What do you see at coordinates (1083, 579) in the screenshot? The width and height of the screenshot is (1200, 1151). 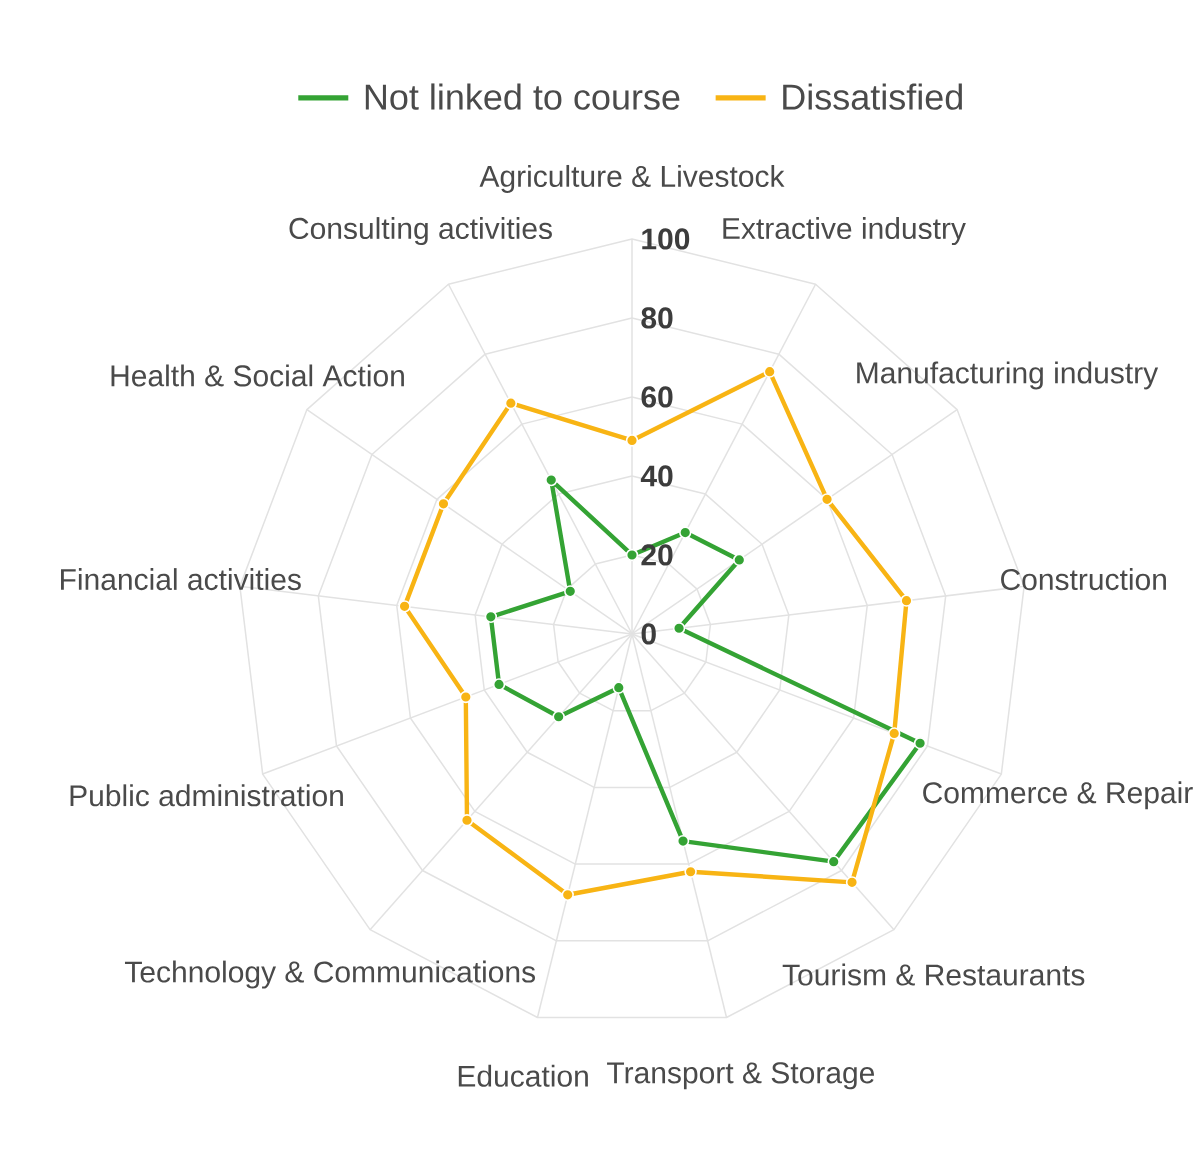 I see `spoke-label: Construction` at bounding box center [1083, 579].